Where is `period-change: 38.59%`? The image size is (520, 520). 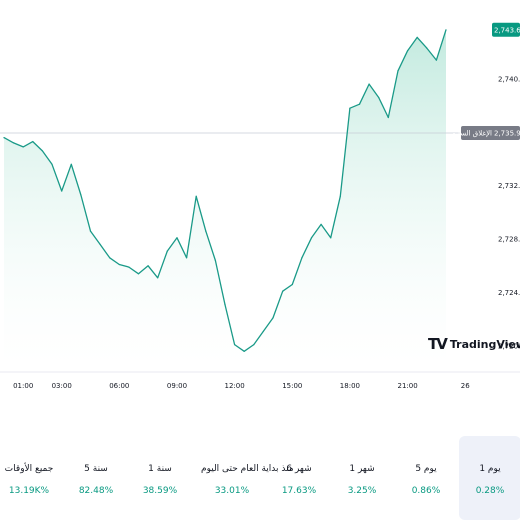
period-change: 38.59% is located at coordinates (160, 491).